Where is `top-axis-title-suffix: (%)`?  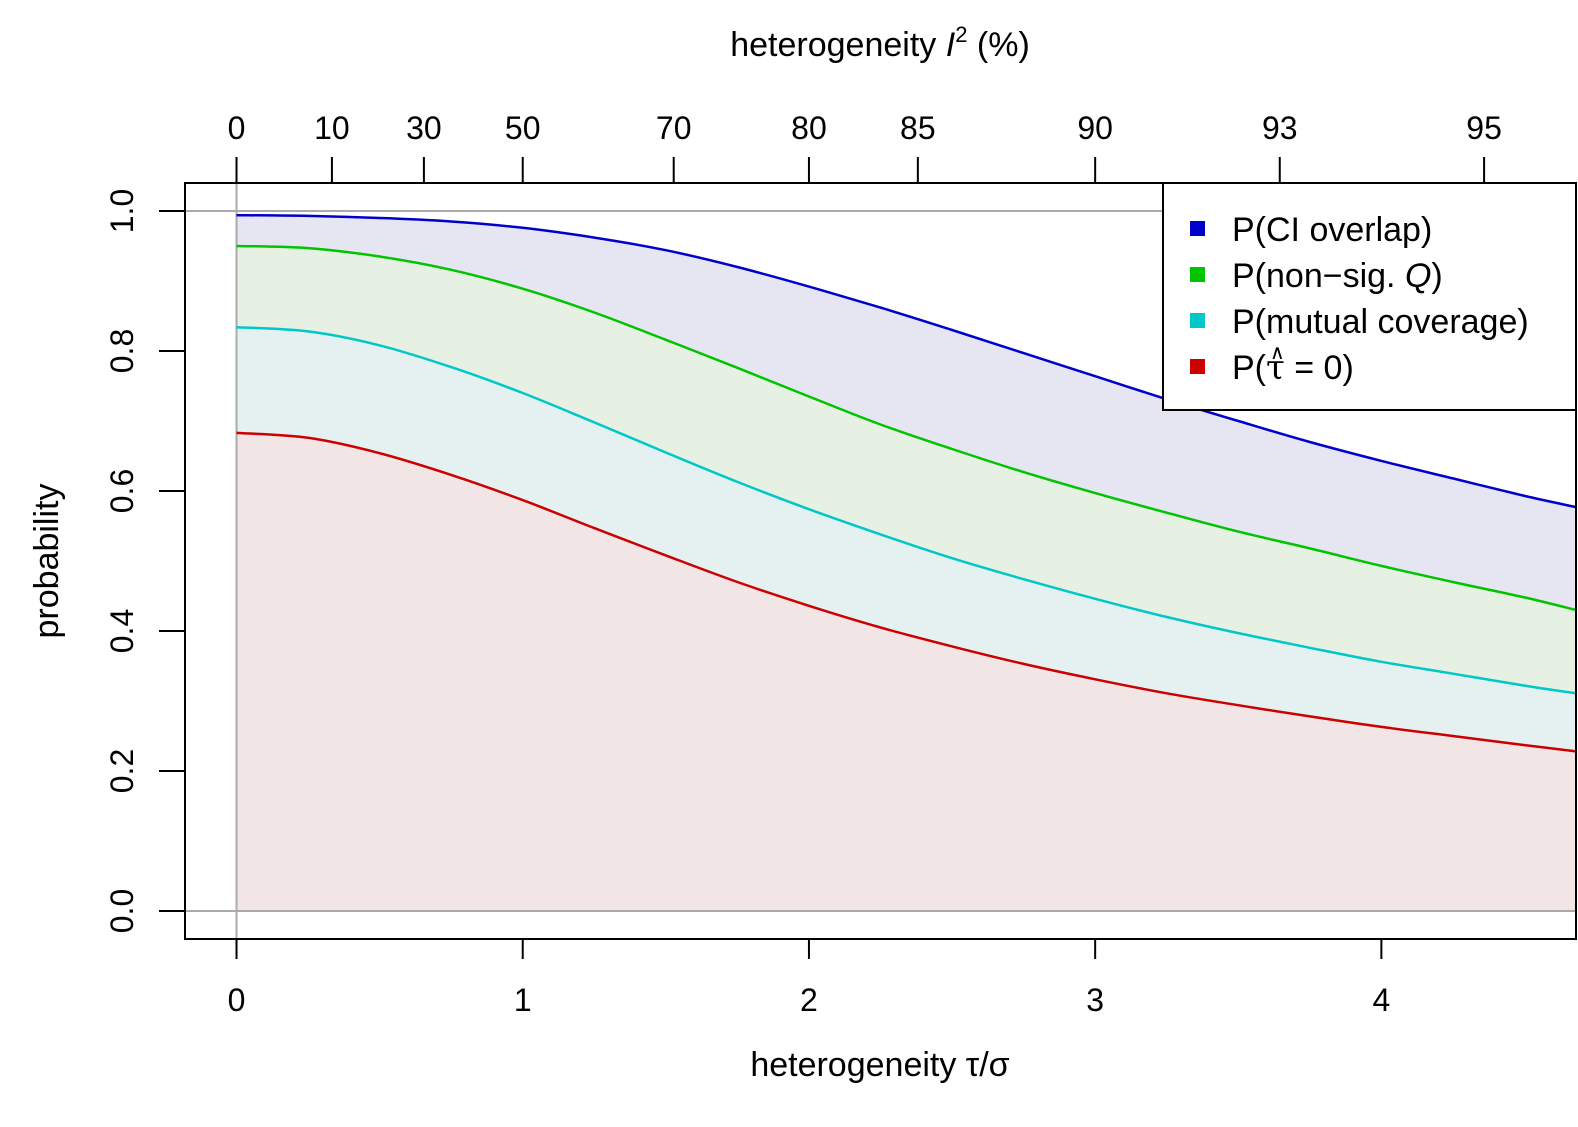 top-axis-title-suffix: (%) is located at coordinates (998, 45).